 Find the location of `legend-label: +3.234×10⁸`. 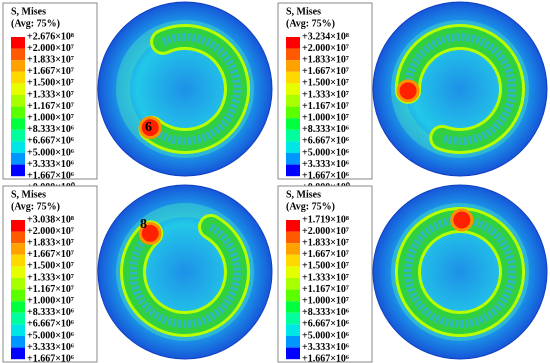

legend-label: +3.234×10⁸ is located at coordinates (325, 36).